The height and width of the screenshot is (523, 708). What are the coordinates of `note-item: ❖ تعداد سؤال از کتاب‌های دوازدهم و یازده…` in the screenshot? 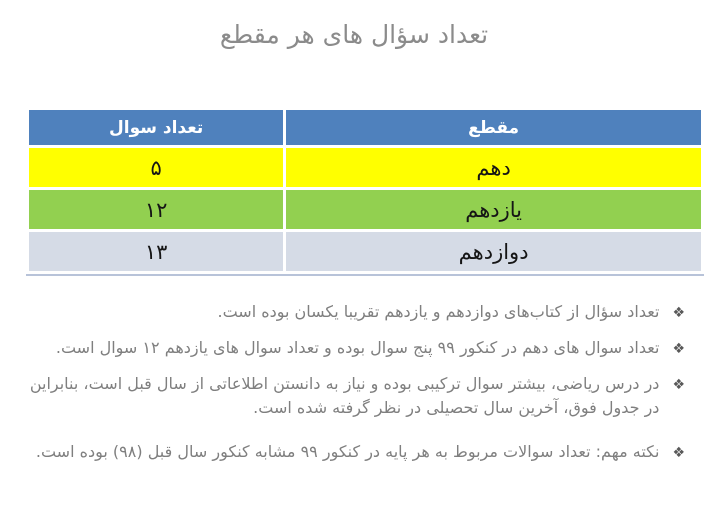 It's located at (356, 312).